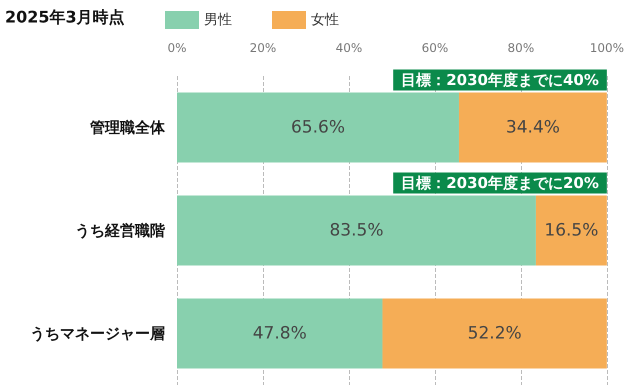 The height and width of the screenshot is (385, 627). What do you see at coordinates (500, 183) in the screenshot?
I see `annotation: 目標：2030年度までに20%` at bounding box center [500, 183].